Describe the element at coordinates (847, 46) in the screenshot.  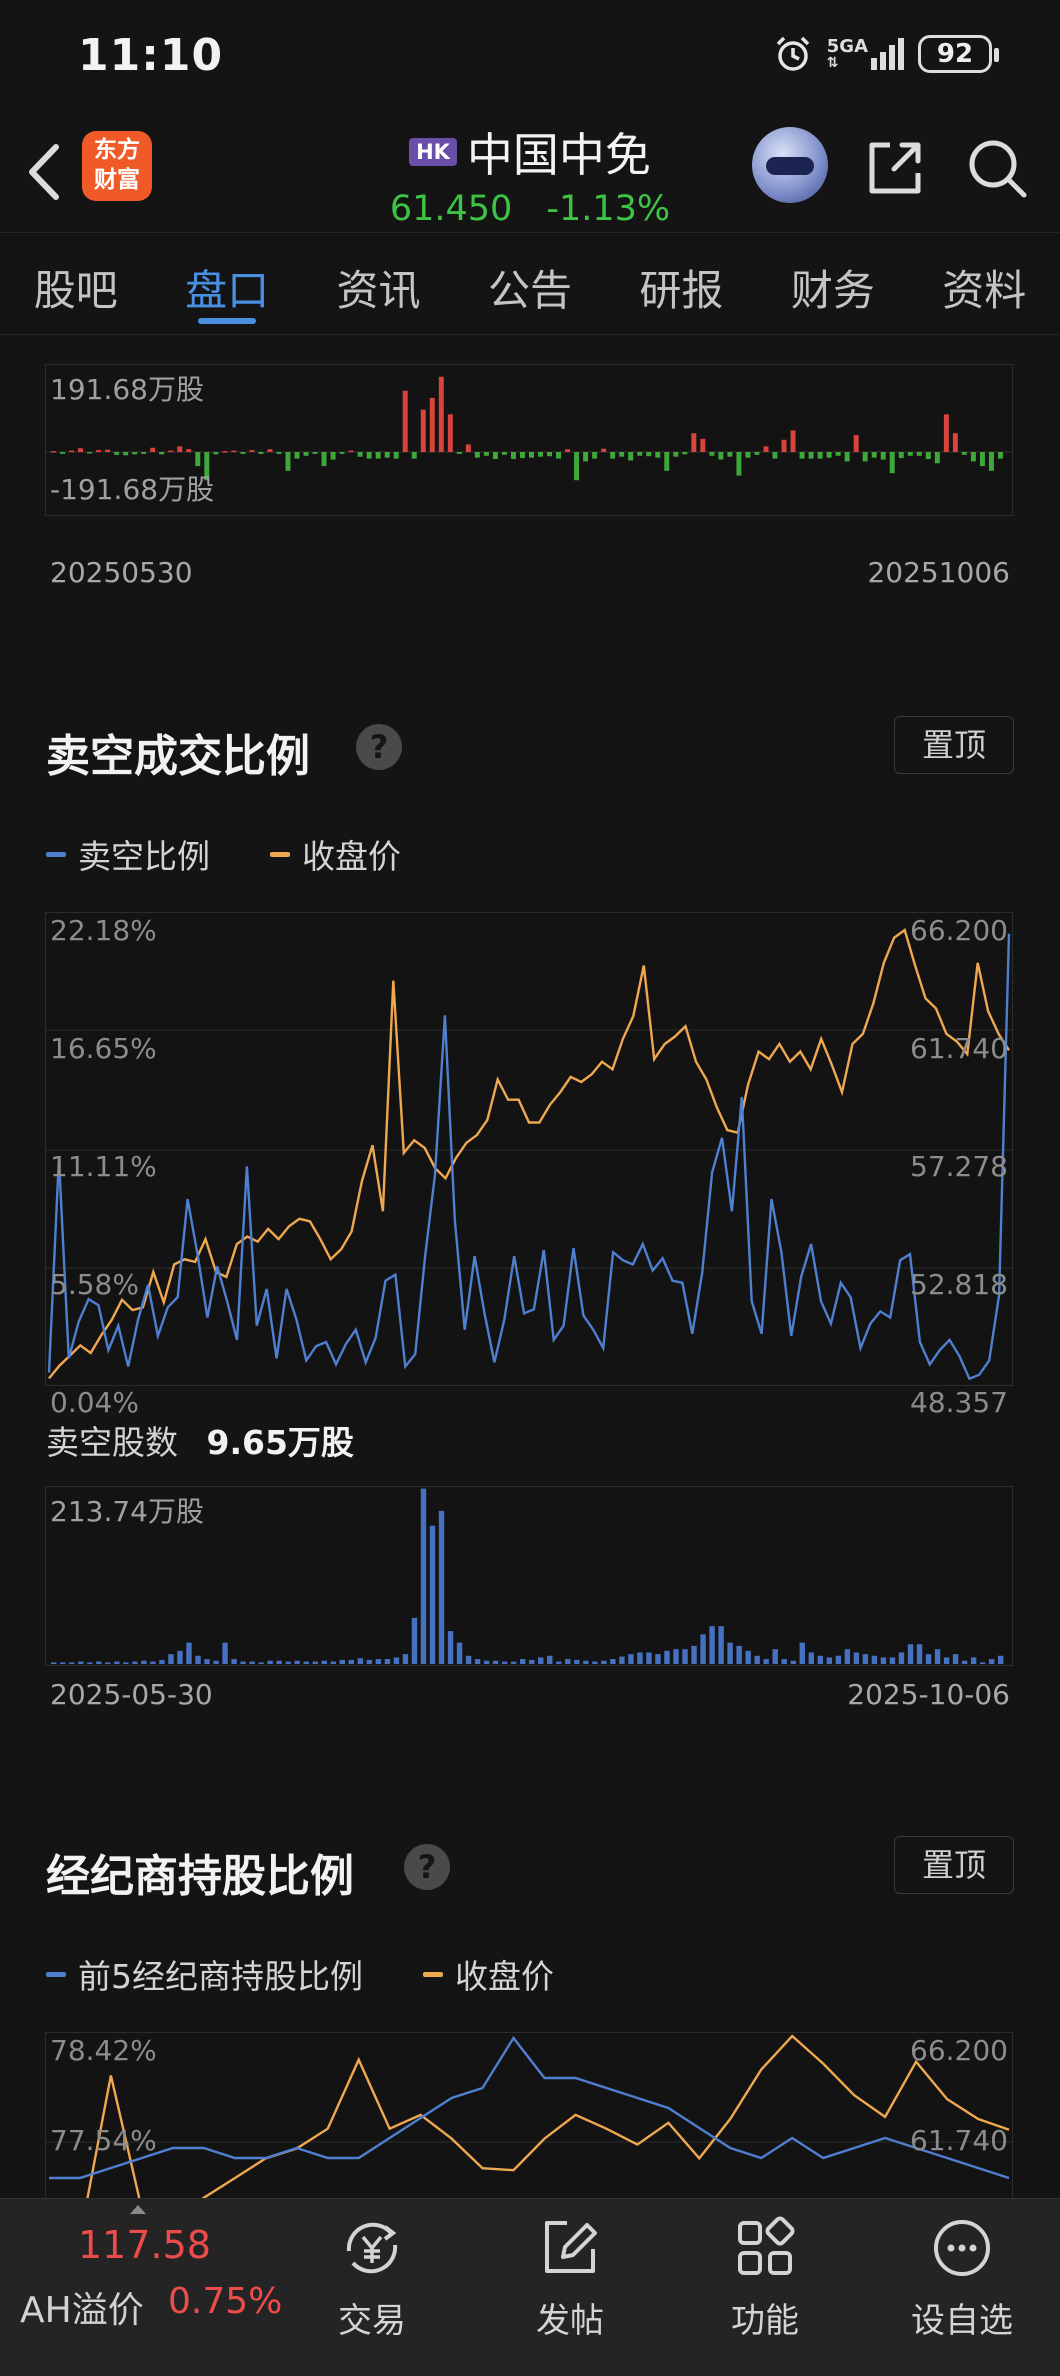
I see `network-type: 5GA` at that location.